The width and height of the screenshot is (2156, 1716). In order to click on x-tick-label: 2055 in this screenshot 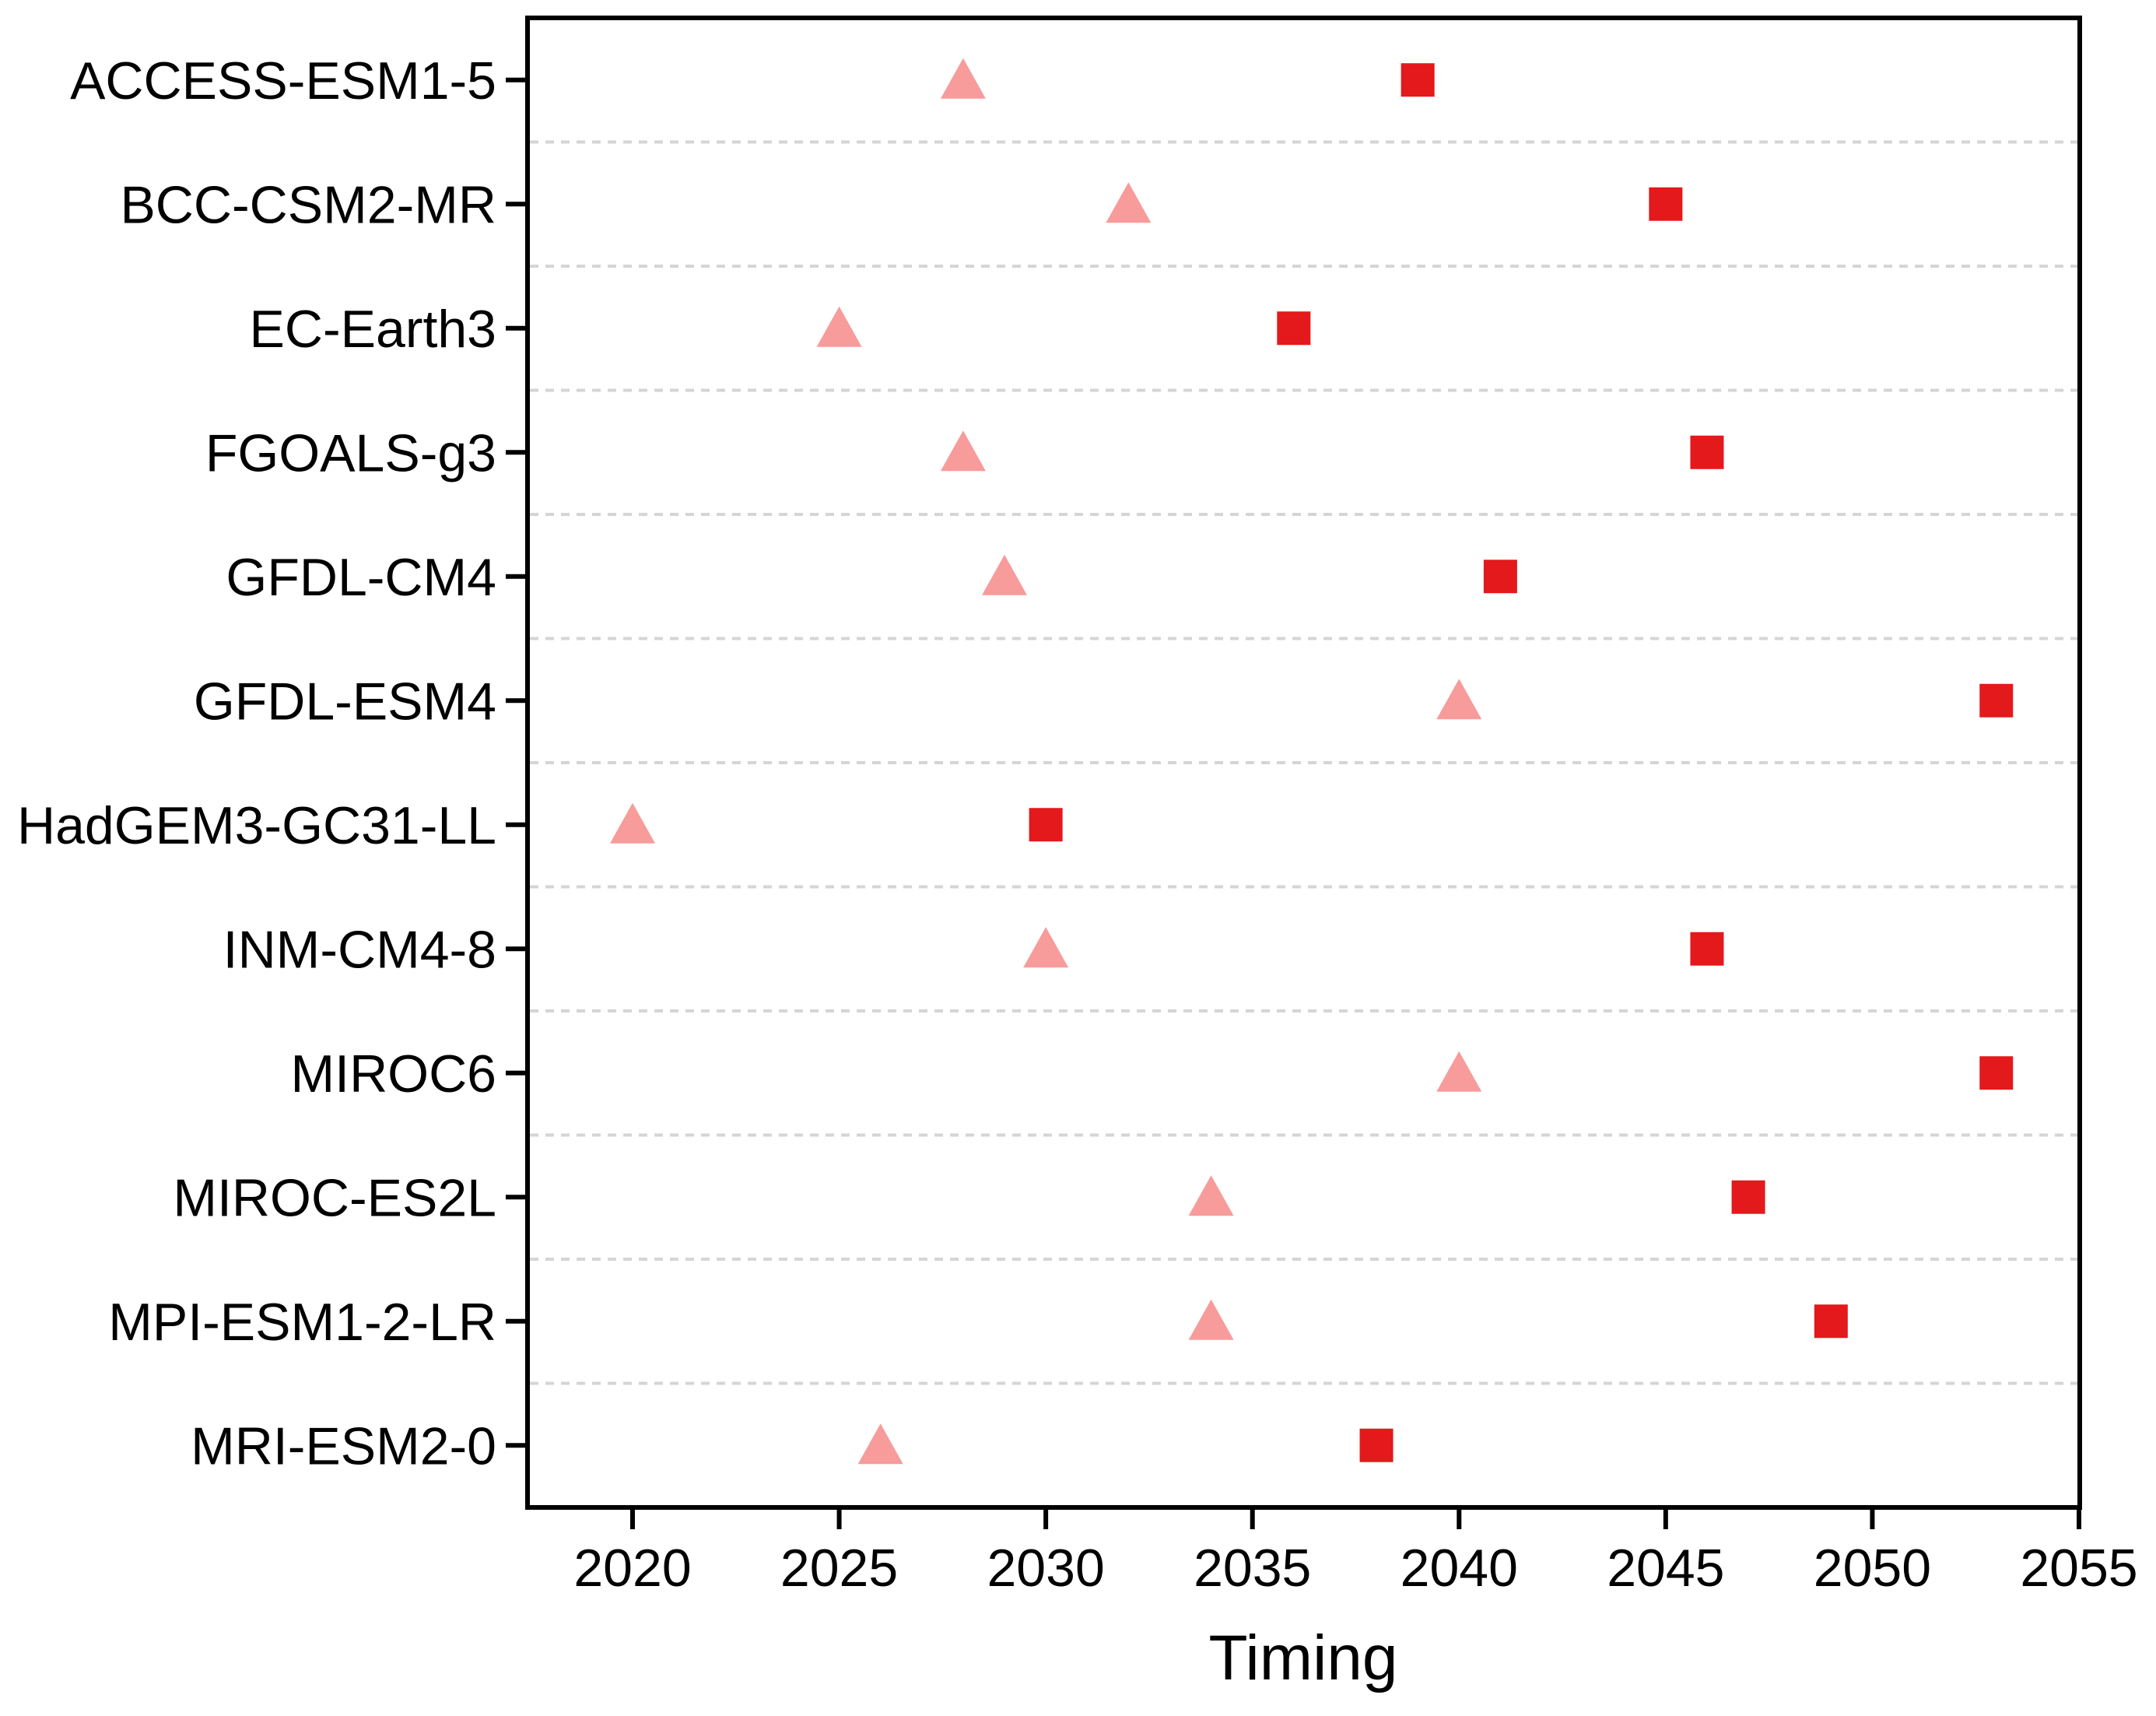, I will do `click(2079, 1569)`.